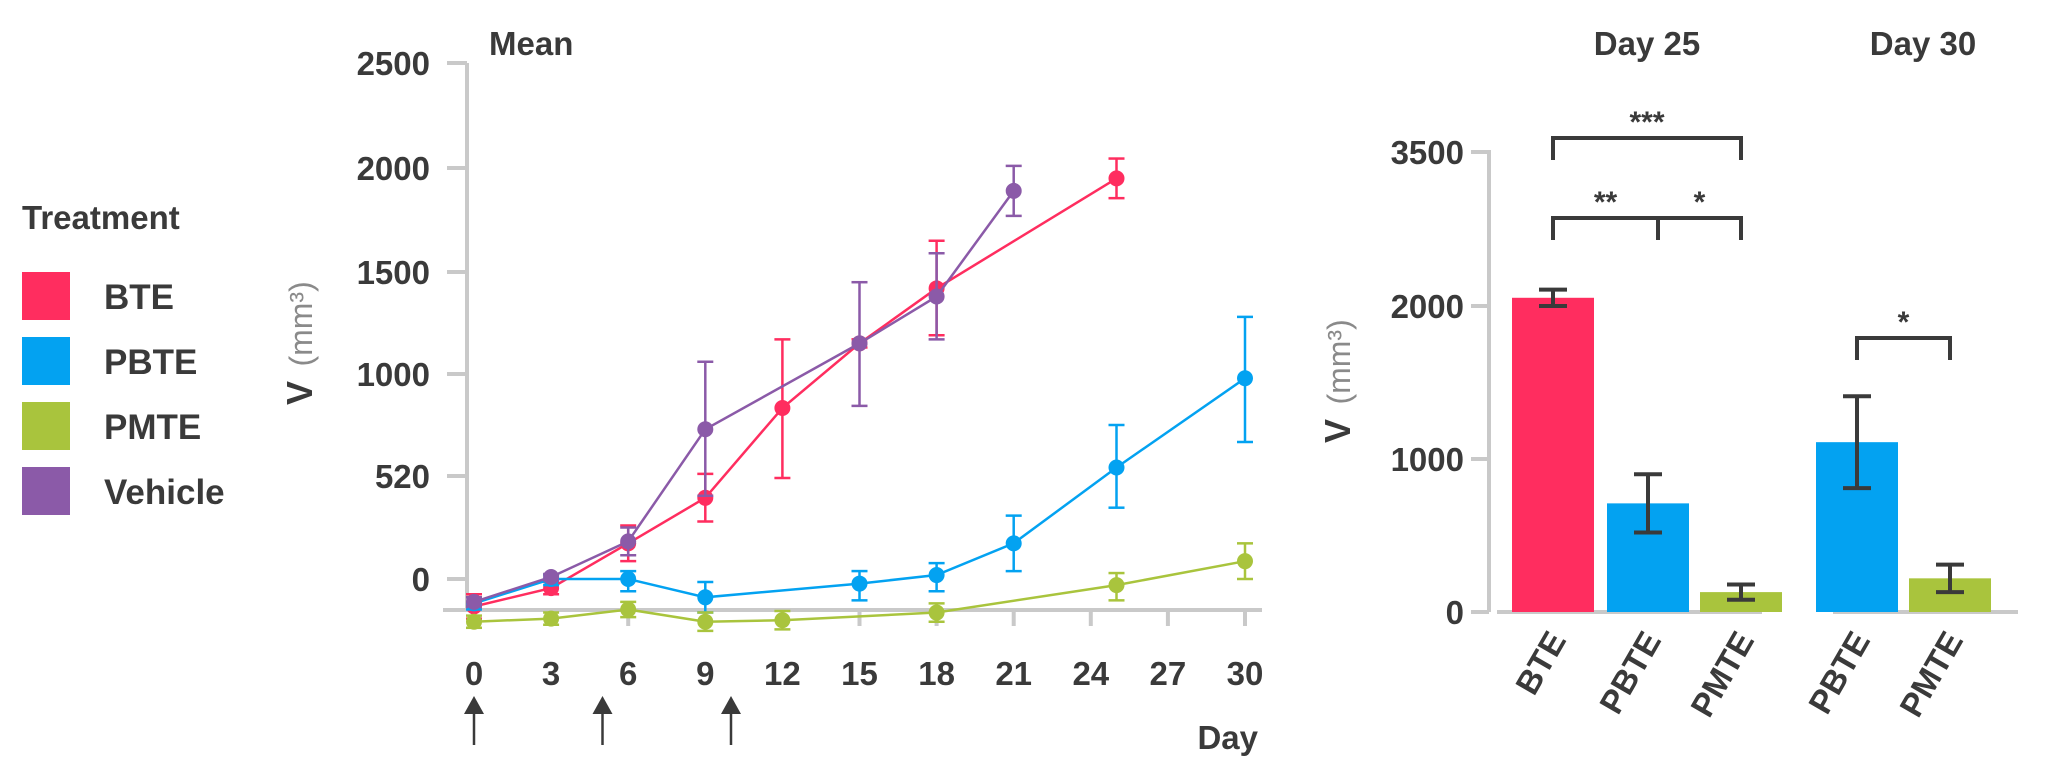 The image size is (2048, 777). What do you see at coordinates (1339, 361) in the screenshot?
I see `bar-y-label-unit: (mm³)` at bounding box center [1339, 361].